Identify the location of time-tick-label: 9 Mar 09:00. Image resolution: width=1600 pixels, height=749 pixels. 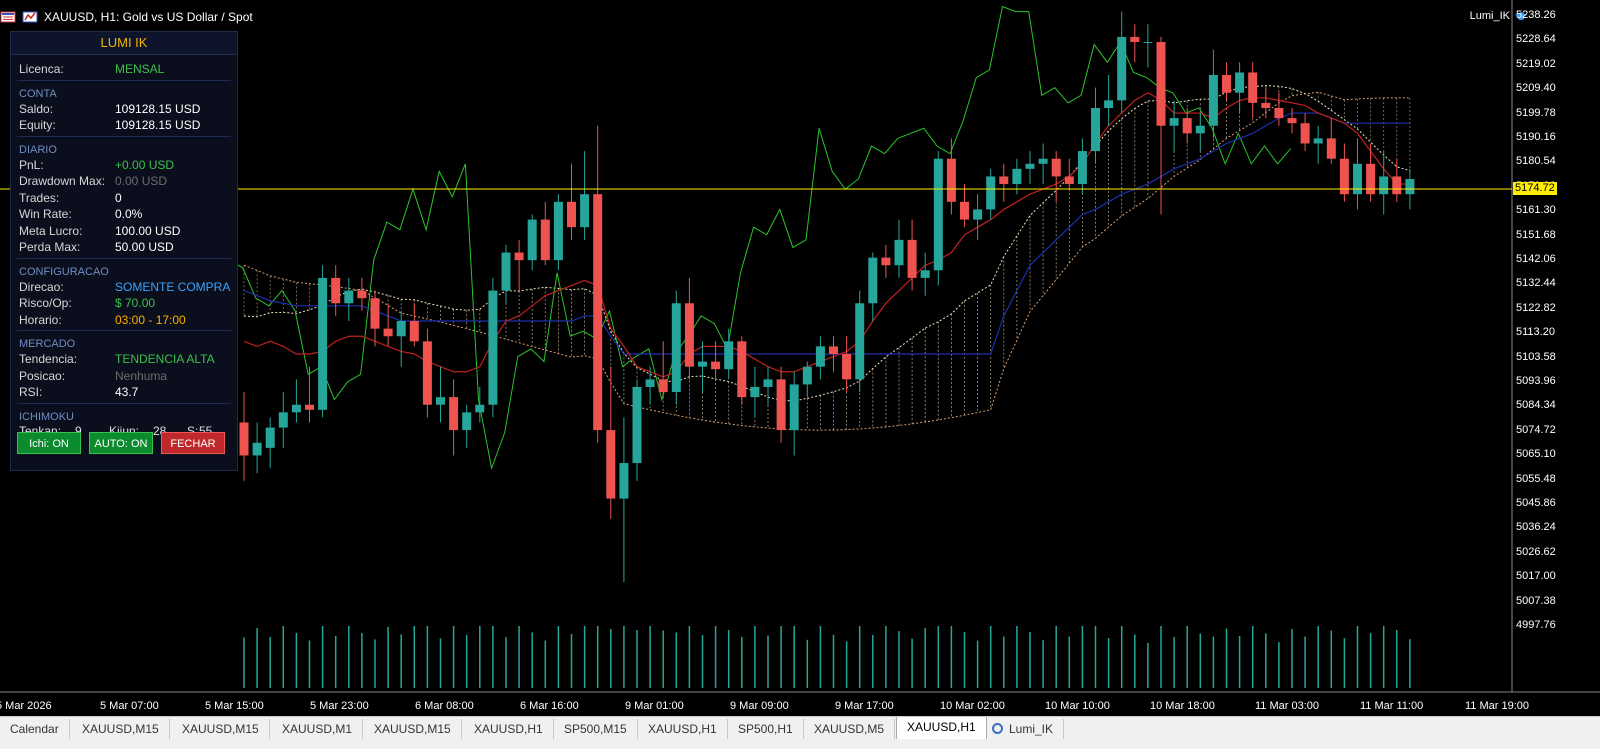
(759, 706).